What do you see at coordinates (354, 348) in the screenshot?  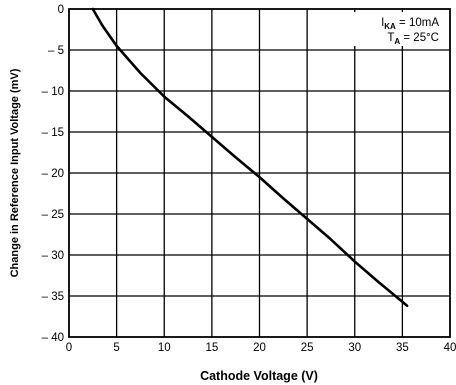 I see `x-tick-label: 30` at bounding box center [354, 348].